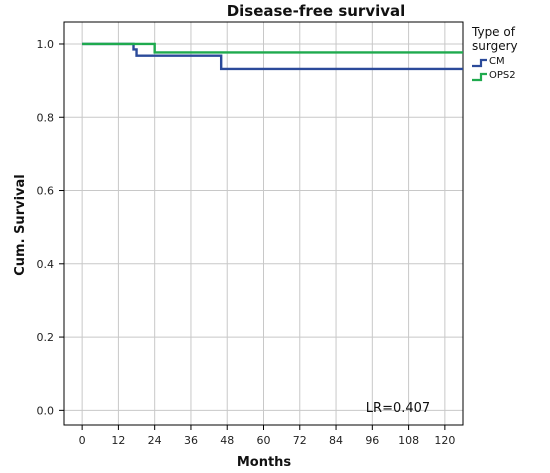 The image size is (550, 473). What do you see at coordinates (408, 440) in the screenshot?
I see `x-tick-label: 108` at bounding box center [408, 440].